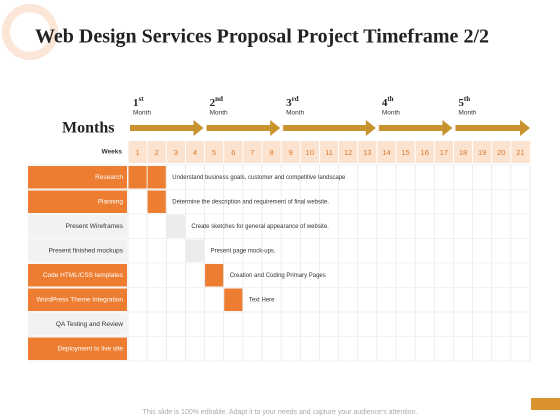 Image resolution: width=560 pixels, height=420 pixels. I want to click on months-label: Months, so click(88, 128).